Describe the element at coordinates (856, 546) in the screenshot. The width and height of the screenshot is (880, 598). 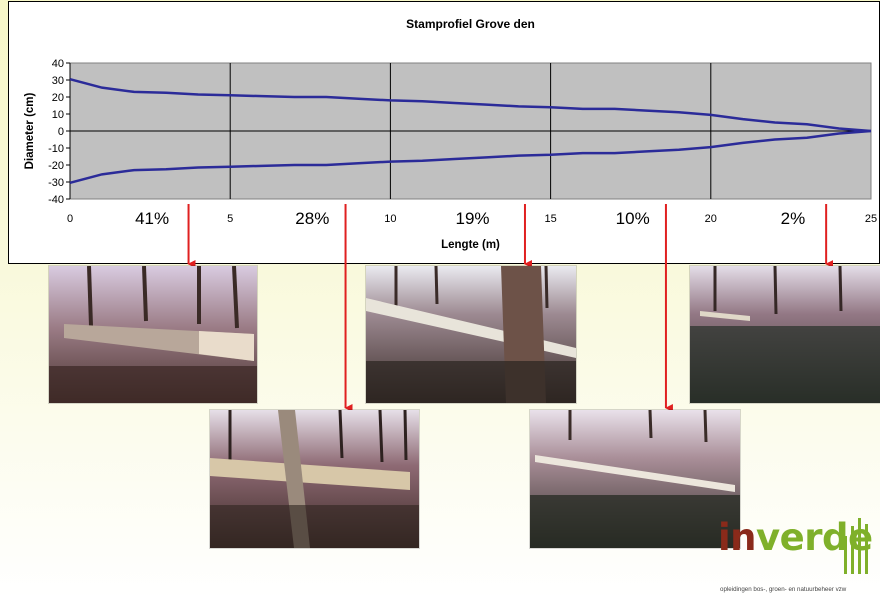
I see `logo-bars-icon` at that location.